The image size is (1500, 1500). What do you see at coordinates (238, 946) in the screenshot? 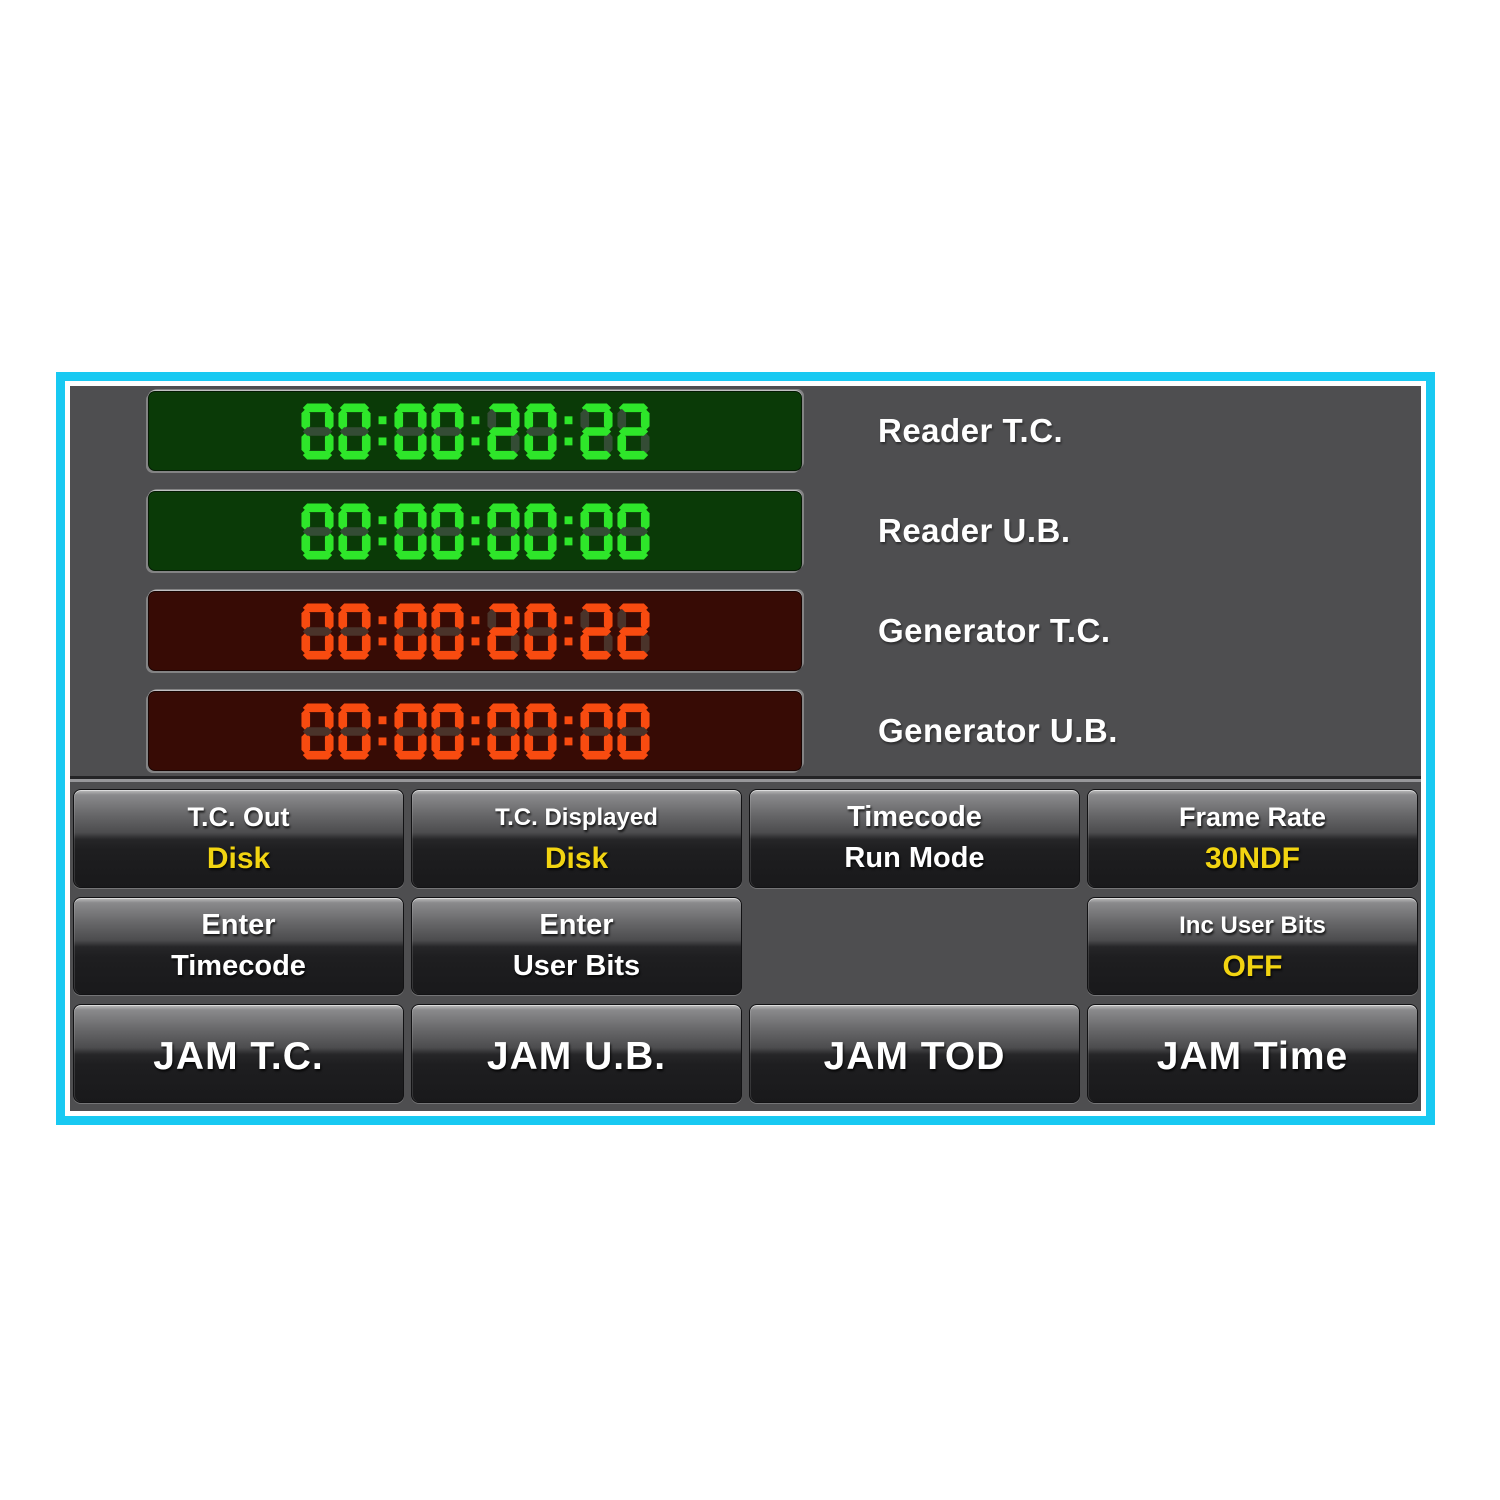
I see `enter-timecode-button: Enter Timecode` at bounding box center [238, 946].